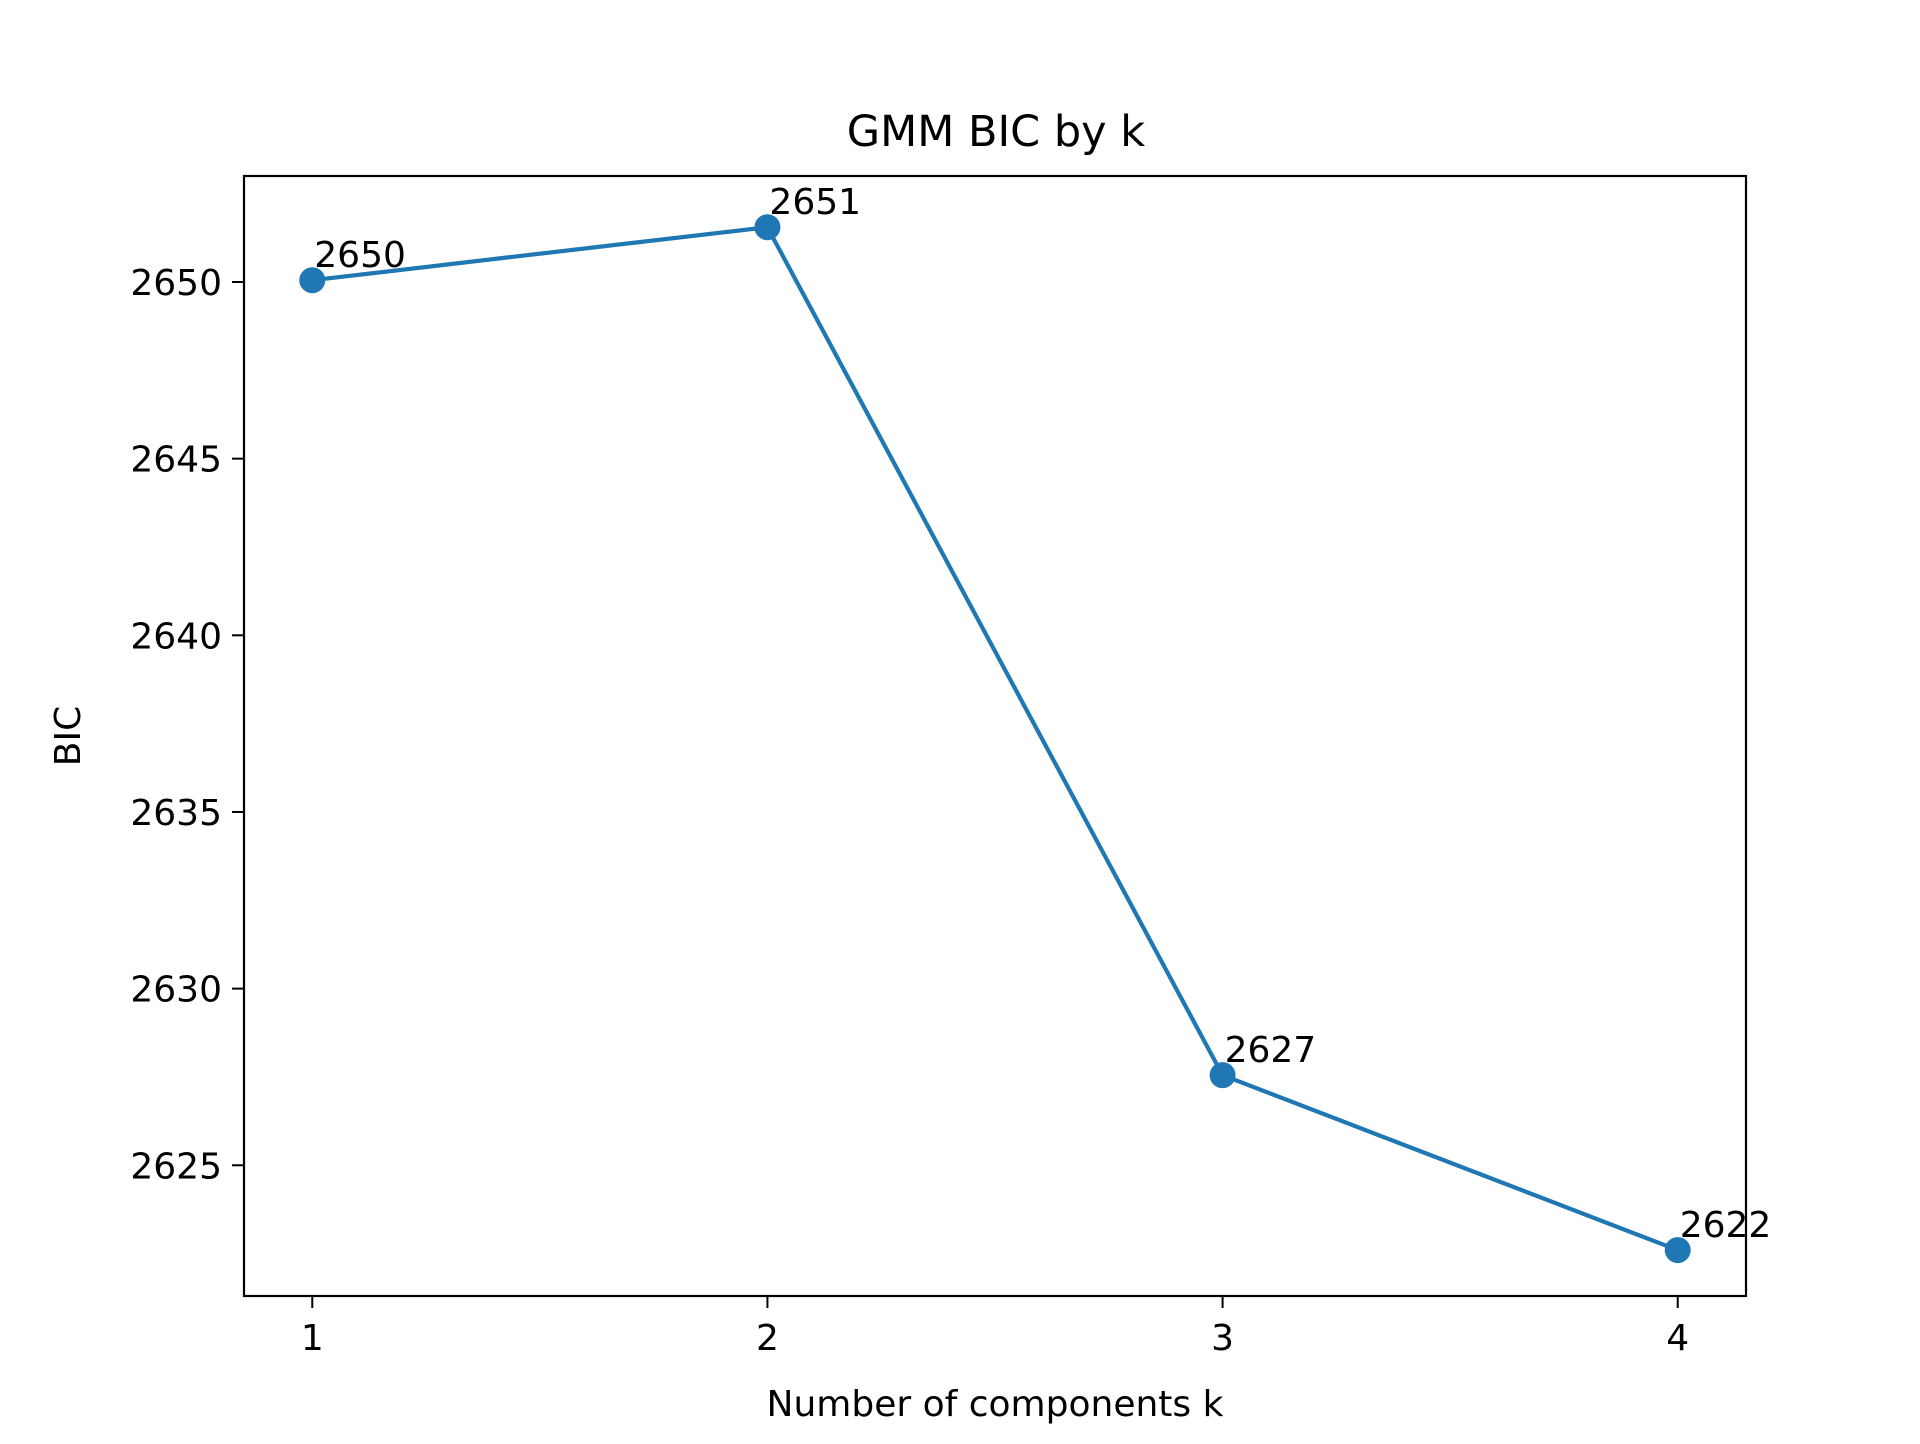 This screenshot has width=1920, height=1444. What do you see at coordinates (176, 813) in the screenshot?
I see `y-tick-label: 2635` at bounding box center [176, 813].